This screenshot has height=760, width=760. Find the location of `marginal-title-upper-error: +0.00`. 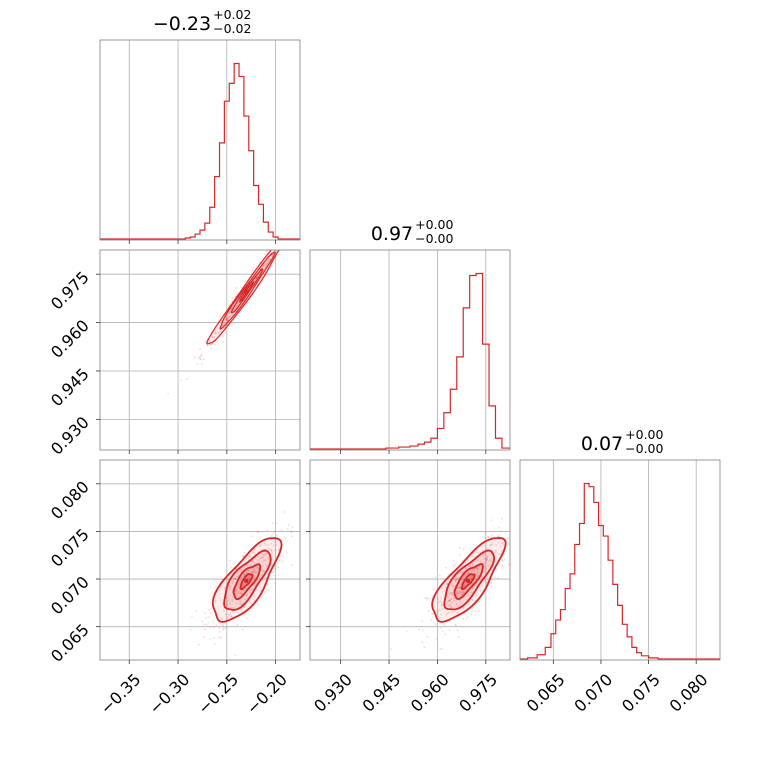

marginal-title-upper-error: +0.00 is located at coordinates (644, 434).